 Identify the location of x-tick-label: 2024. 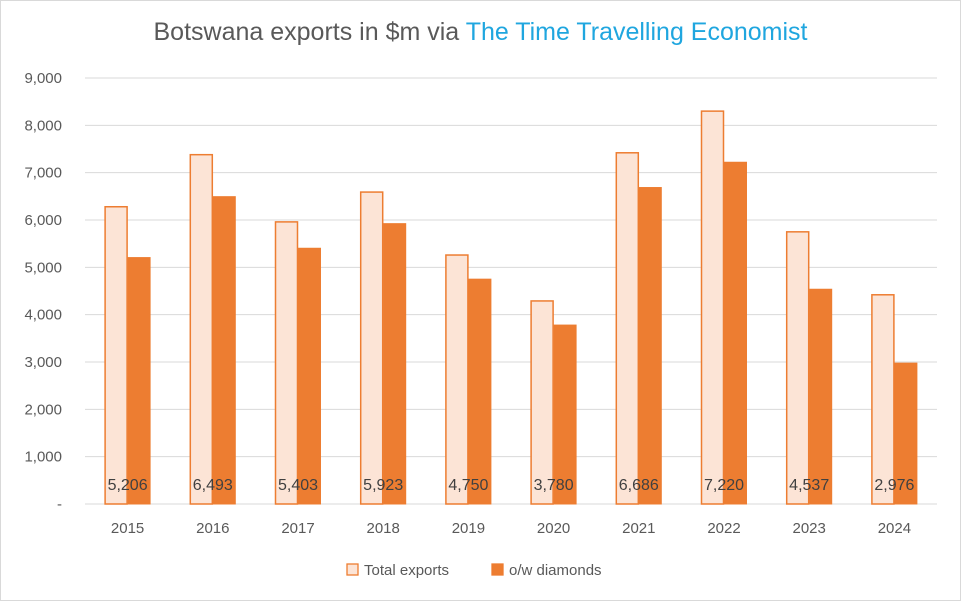
(894, 528).